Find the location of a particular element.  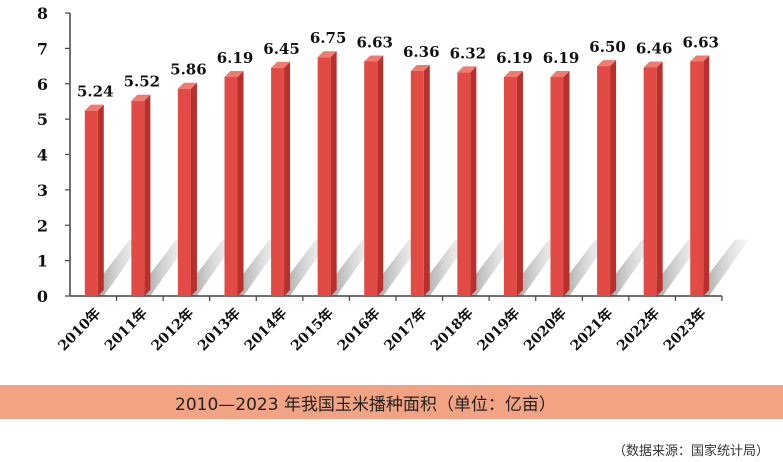

x-tick-label: 2016年 is located at coordinates (358, 329).